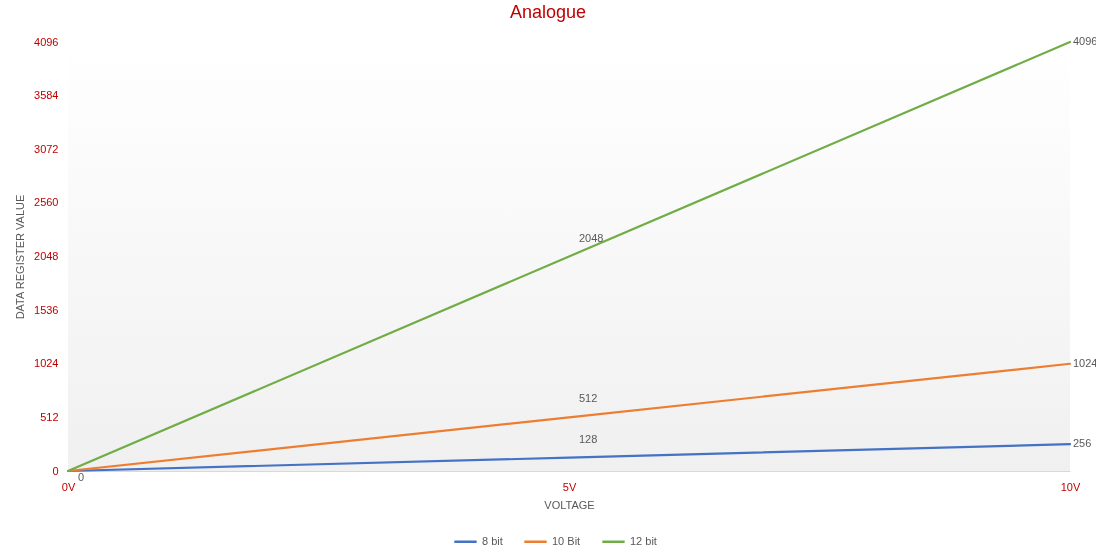 The image size is (1096, 557). Describe the element at coordinates (19, 257) in the screenshot. I see `y-axis-title: DATA REGISTER VALUE` at that location.